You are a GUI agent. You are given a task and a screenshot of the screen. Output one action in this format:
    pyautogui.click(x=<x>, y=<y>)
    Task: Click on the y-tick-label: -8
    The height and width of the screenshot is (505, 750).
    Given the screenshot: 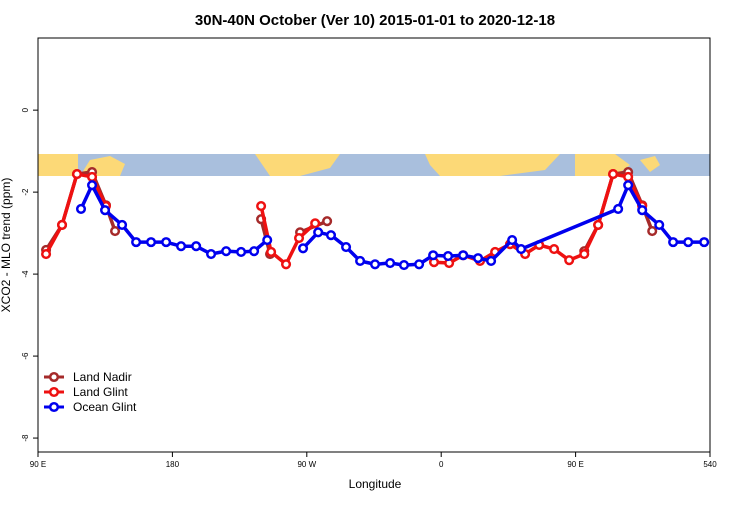 What is the action you would take?
    pyautogui.click(x=25, y=438)
    